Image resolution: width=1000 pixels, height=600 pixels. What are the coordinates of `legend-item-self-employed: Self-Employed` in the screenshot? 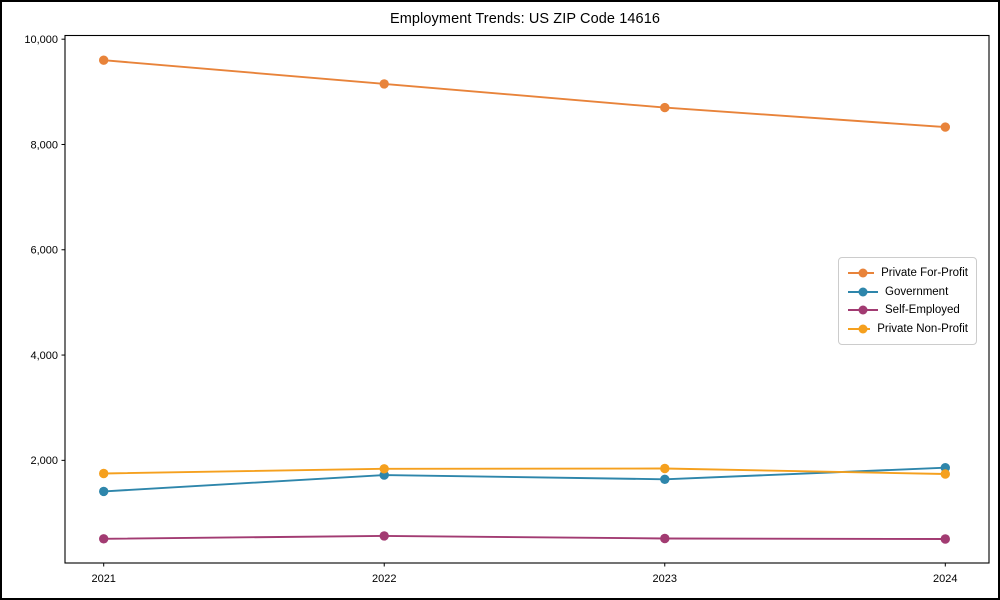 It's located at (908, 310).